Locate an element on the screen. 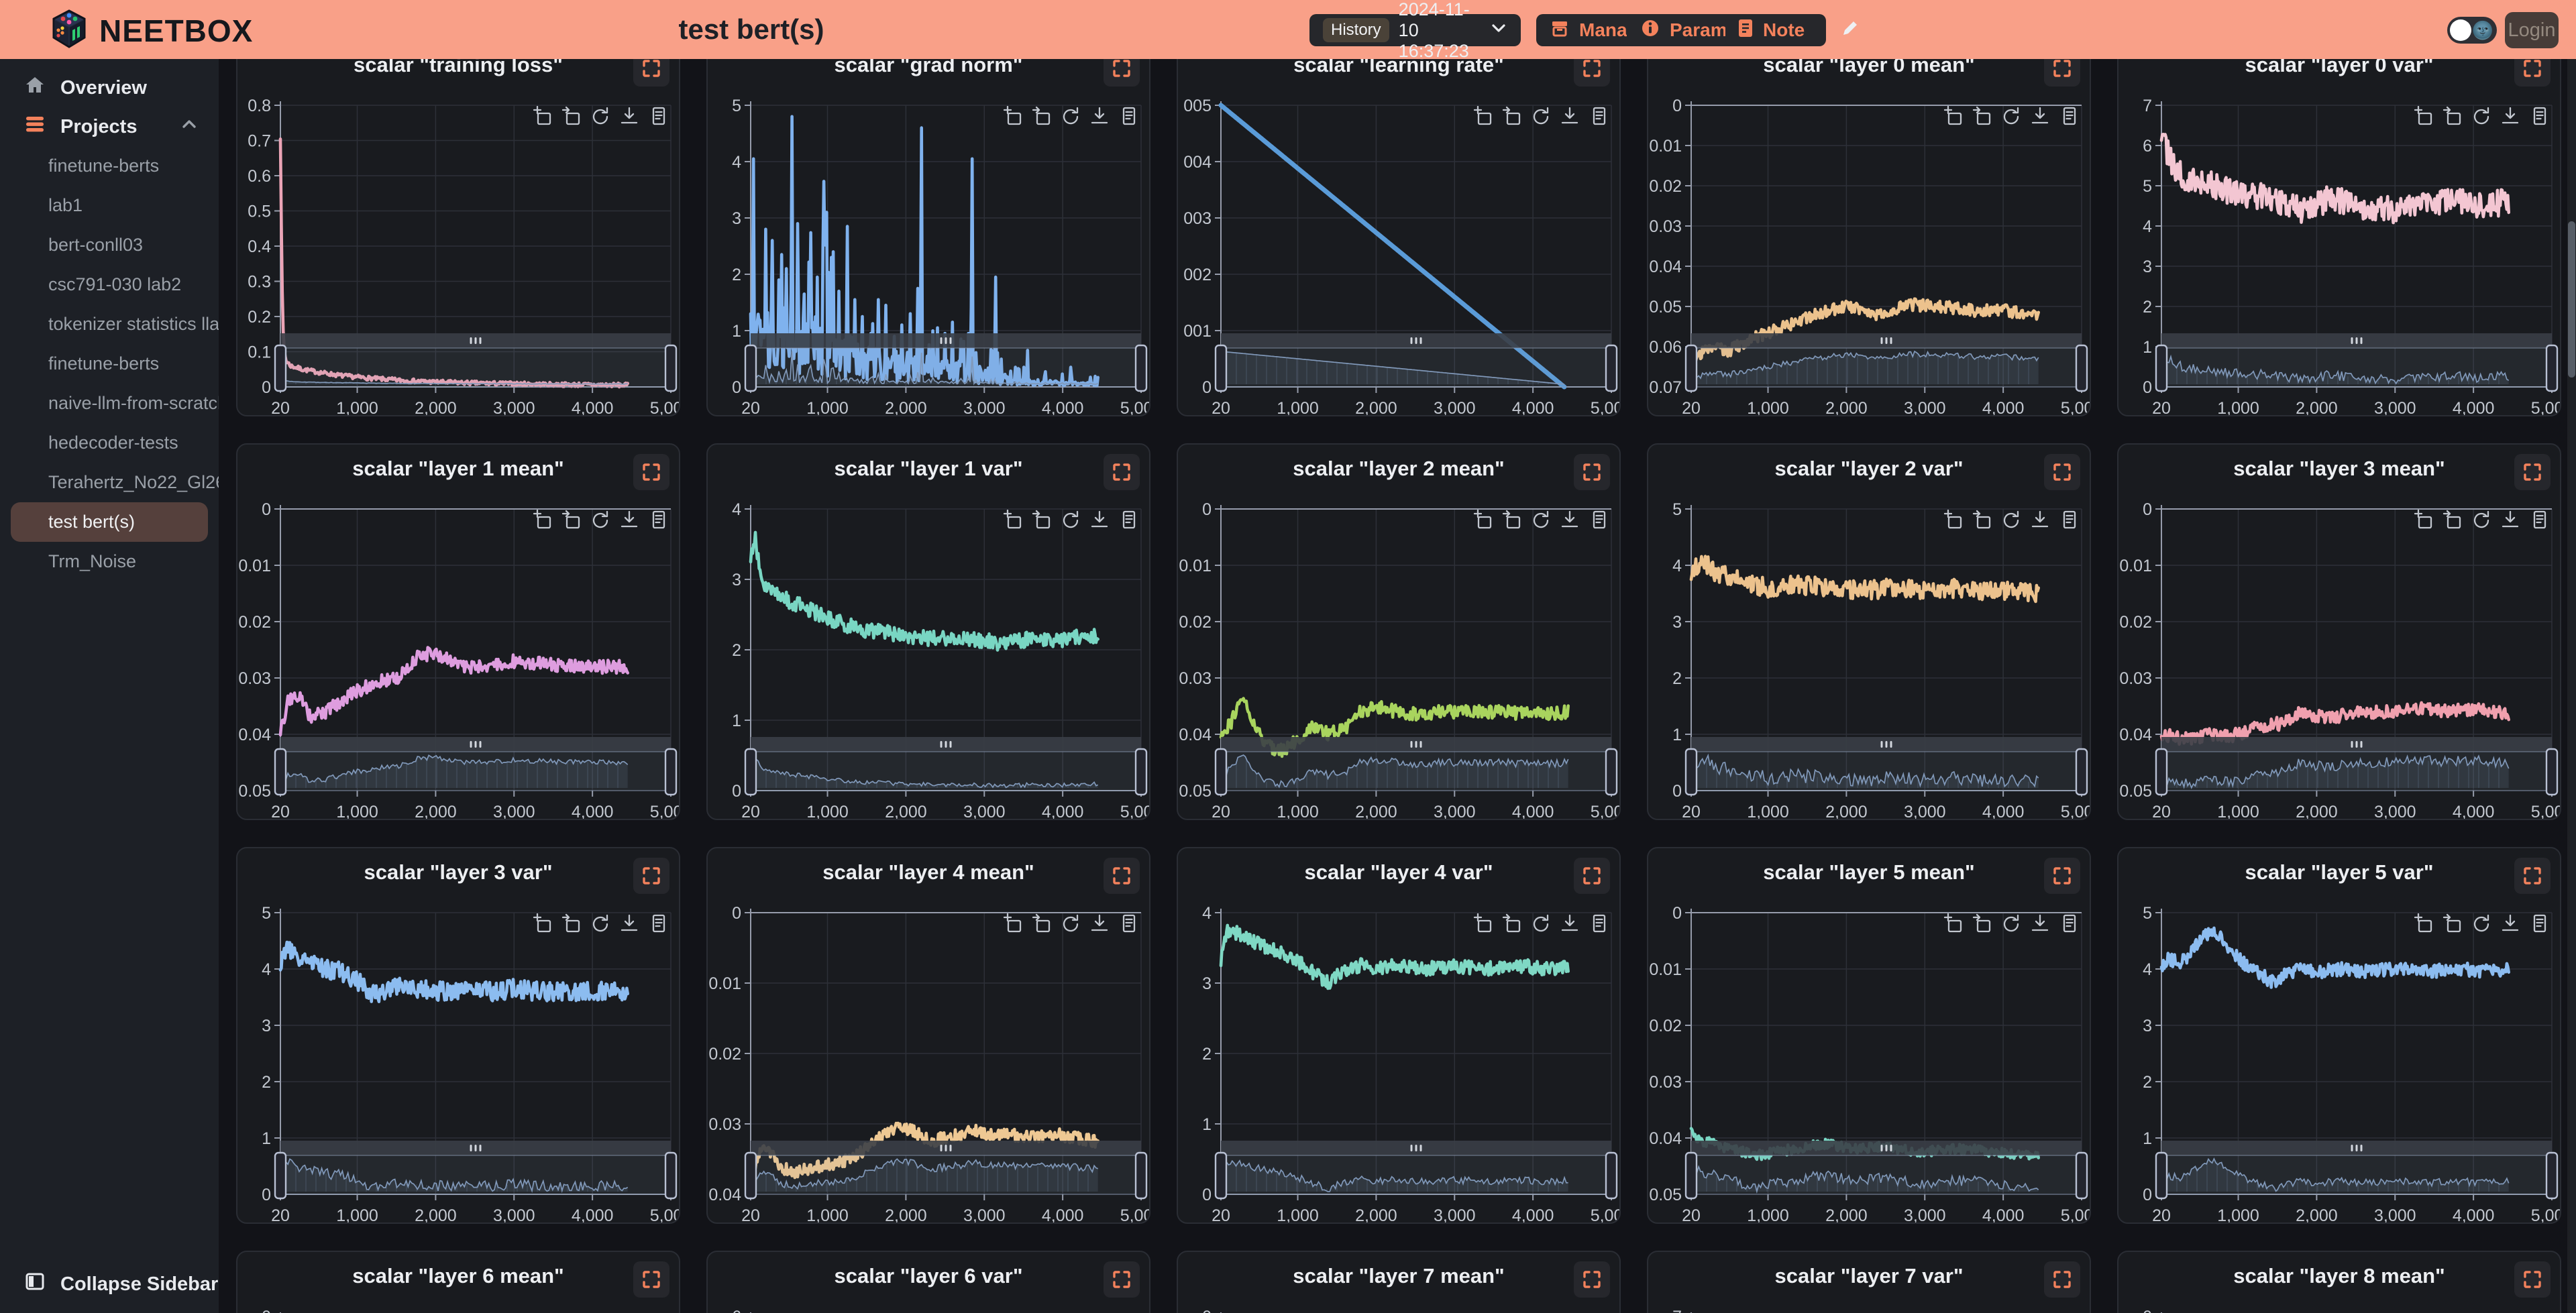 The image size is (2576, 1313). sidebar-project-item: naive-llm-from-scratch is located at coordinates (133, 403).